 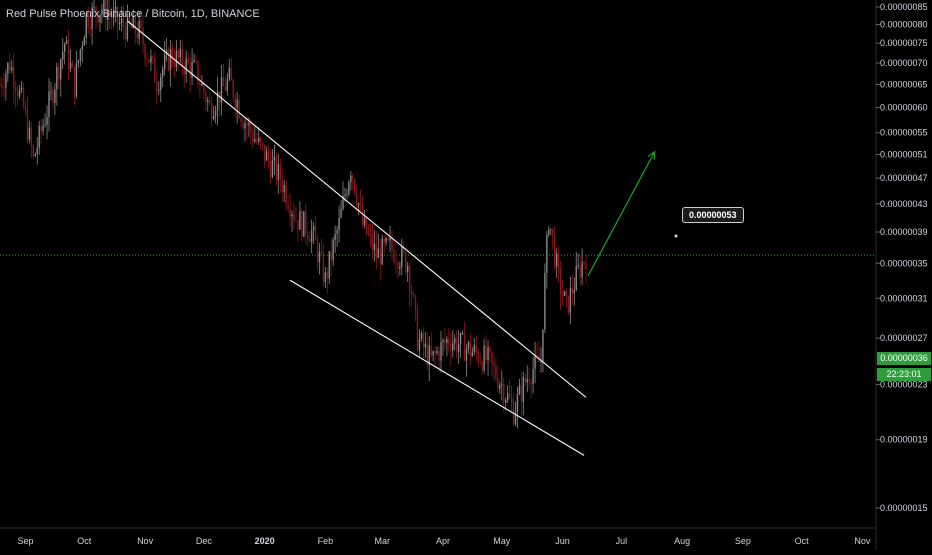 What do you see at coordinates (204, 541) in the screenshot?
I see `x-tick-label: Dec` at bounding box center [204, 541].